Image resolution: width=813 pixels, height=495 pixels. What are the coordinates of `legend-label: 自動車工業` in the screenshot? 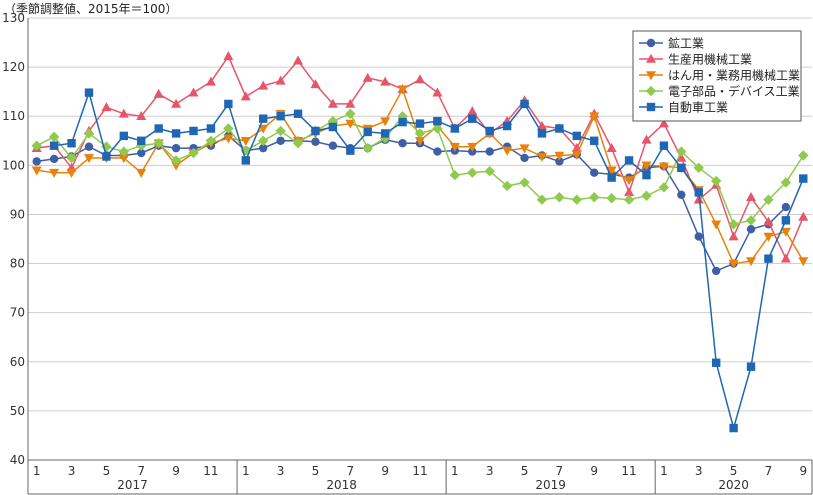 It's located at (698, 108).